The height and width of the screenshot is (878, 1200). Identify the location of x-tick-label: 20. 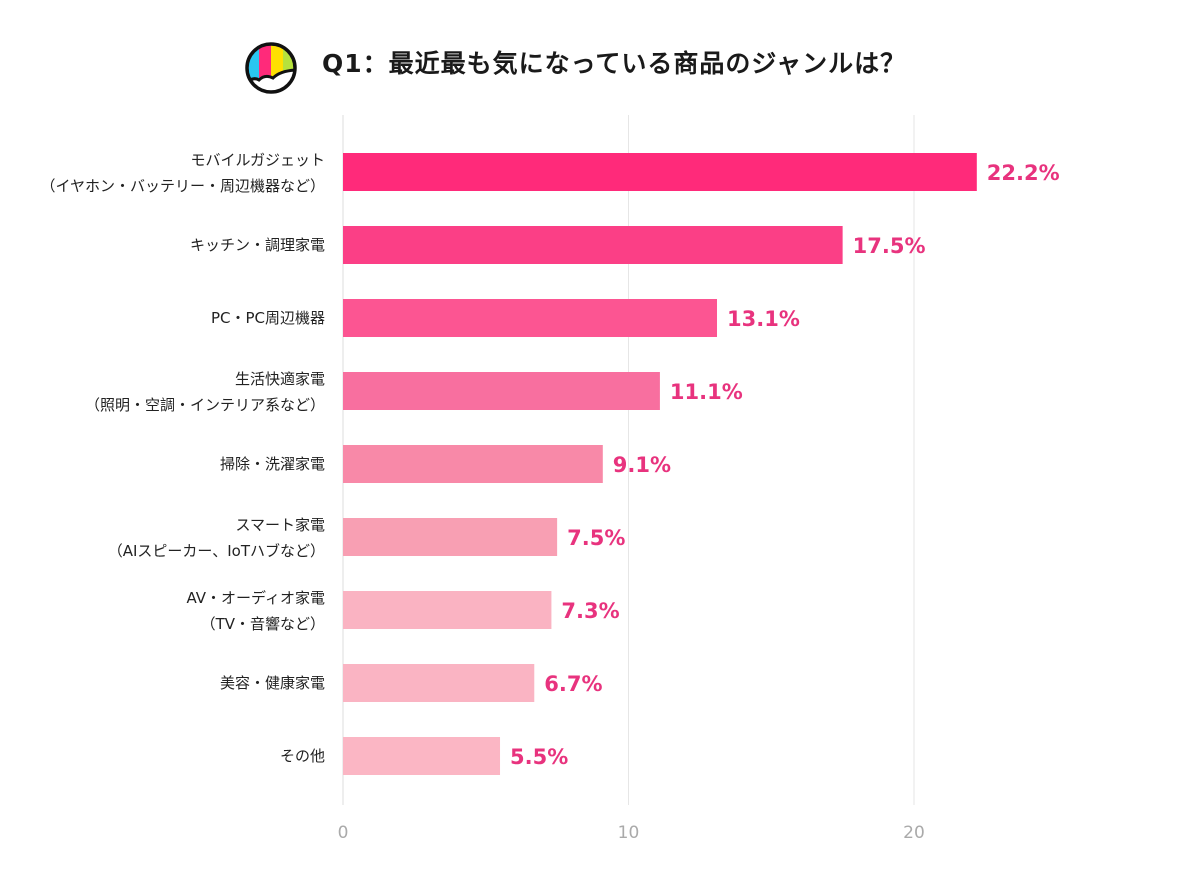
(914, 833).